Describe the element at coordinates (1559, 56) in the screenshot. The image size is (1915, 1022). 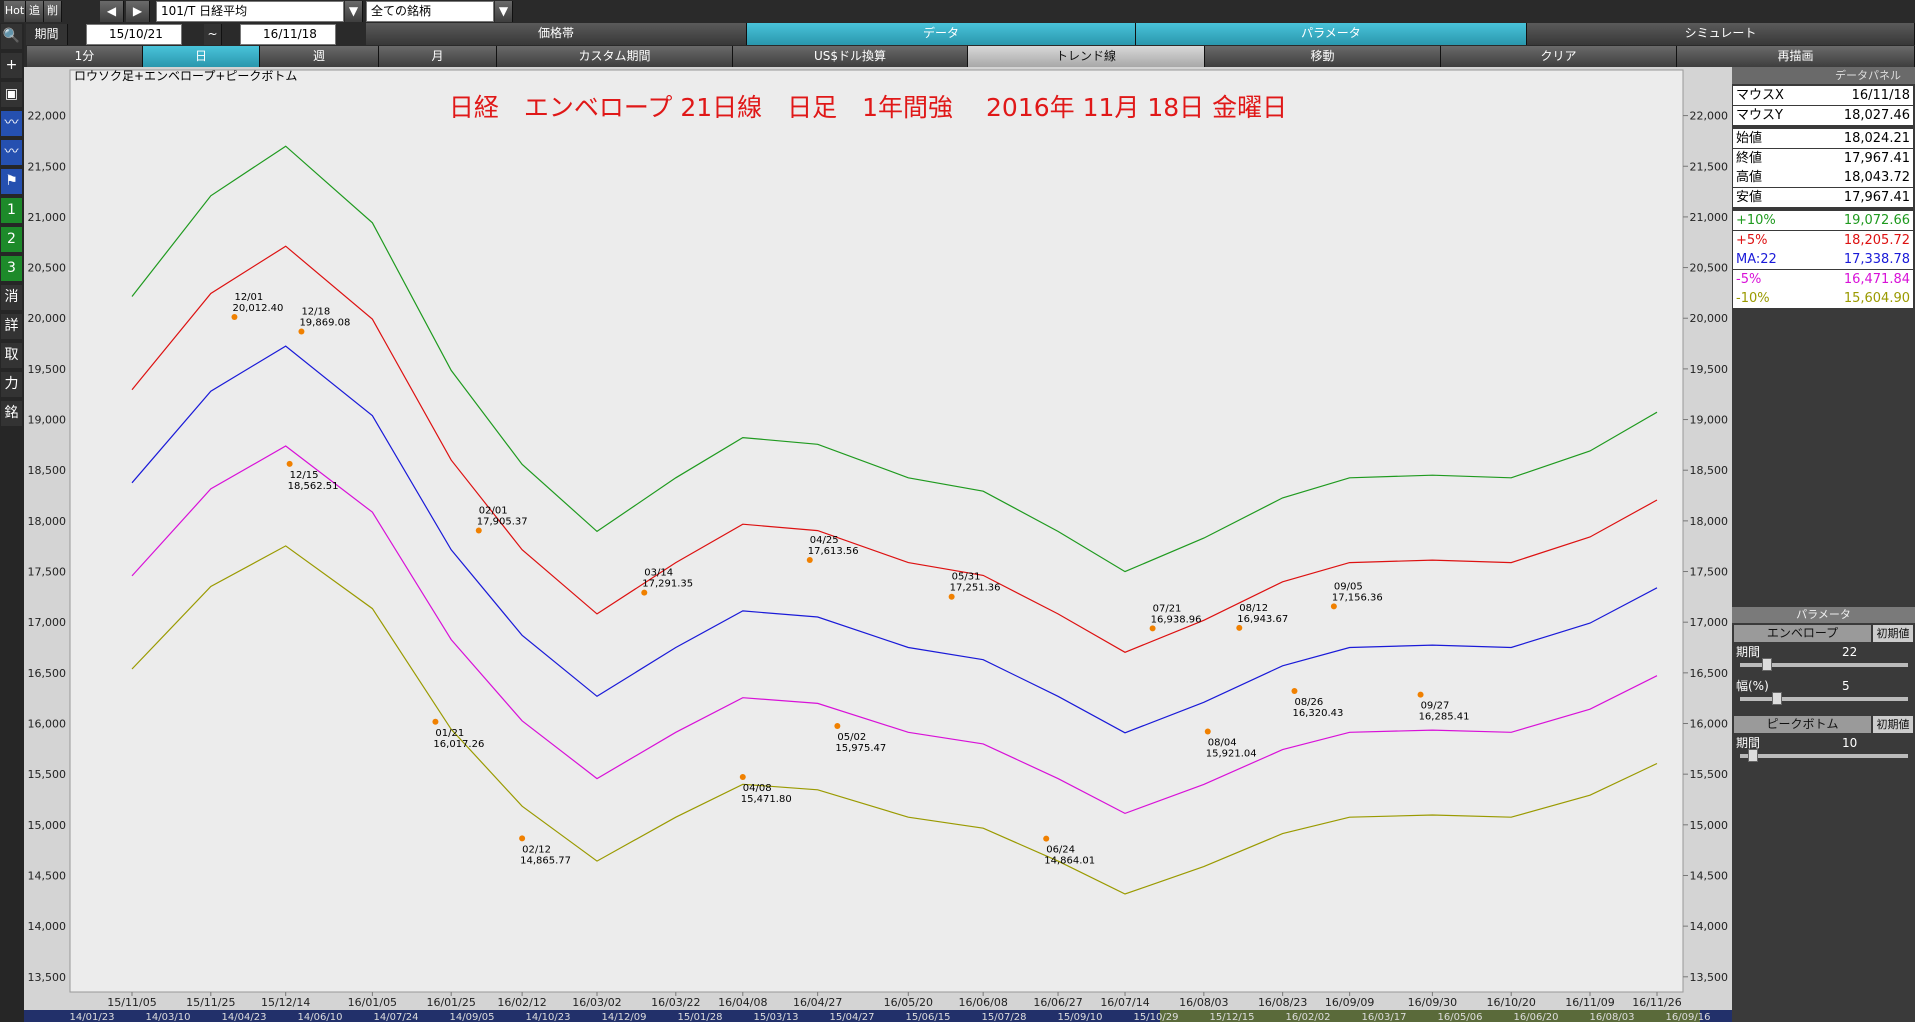
I see `tool-button: クリア` at that location.